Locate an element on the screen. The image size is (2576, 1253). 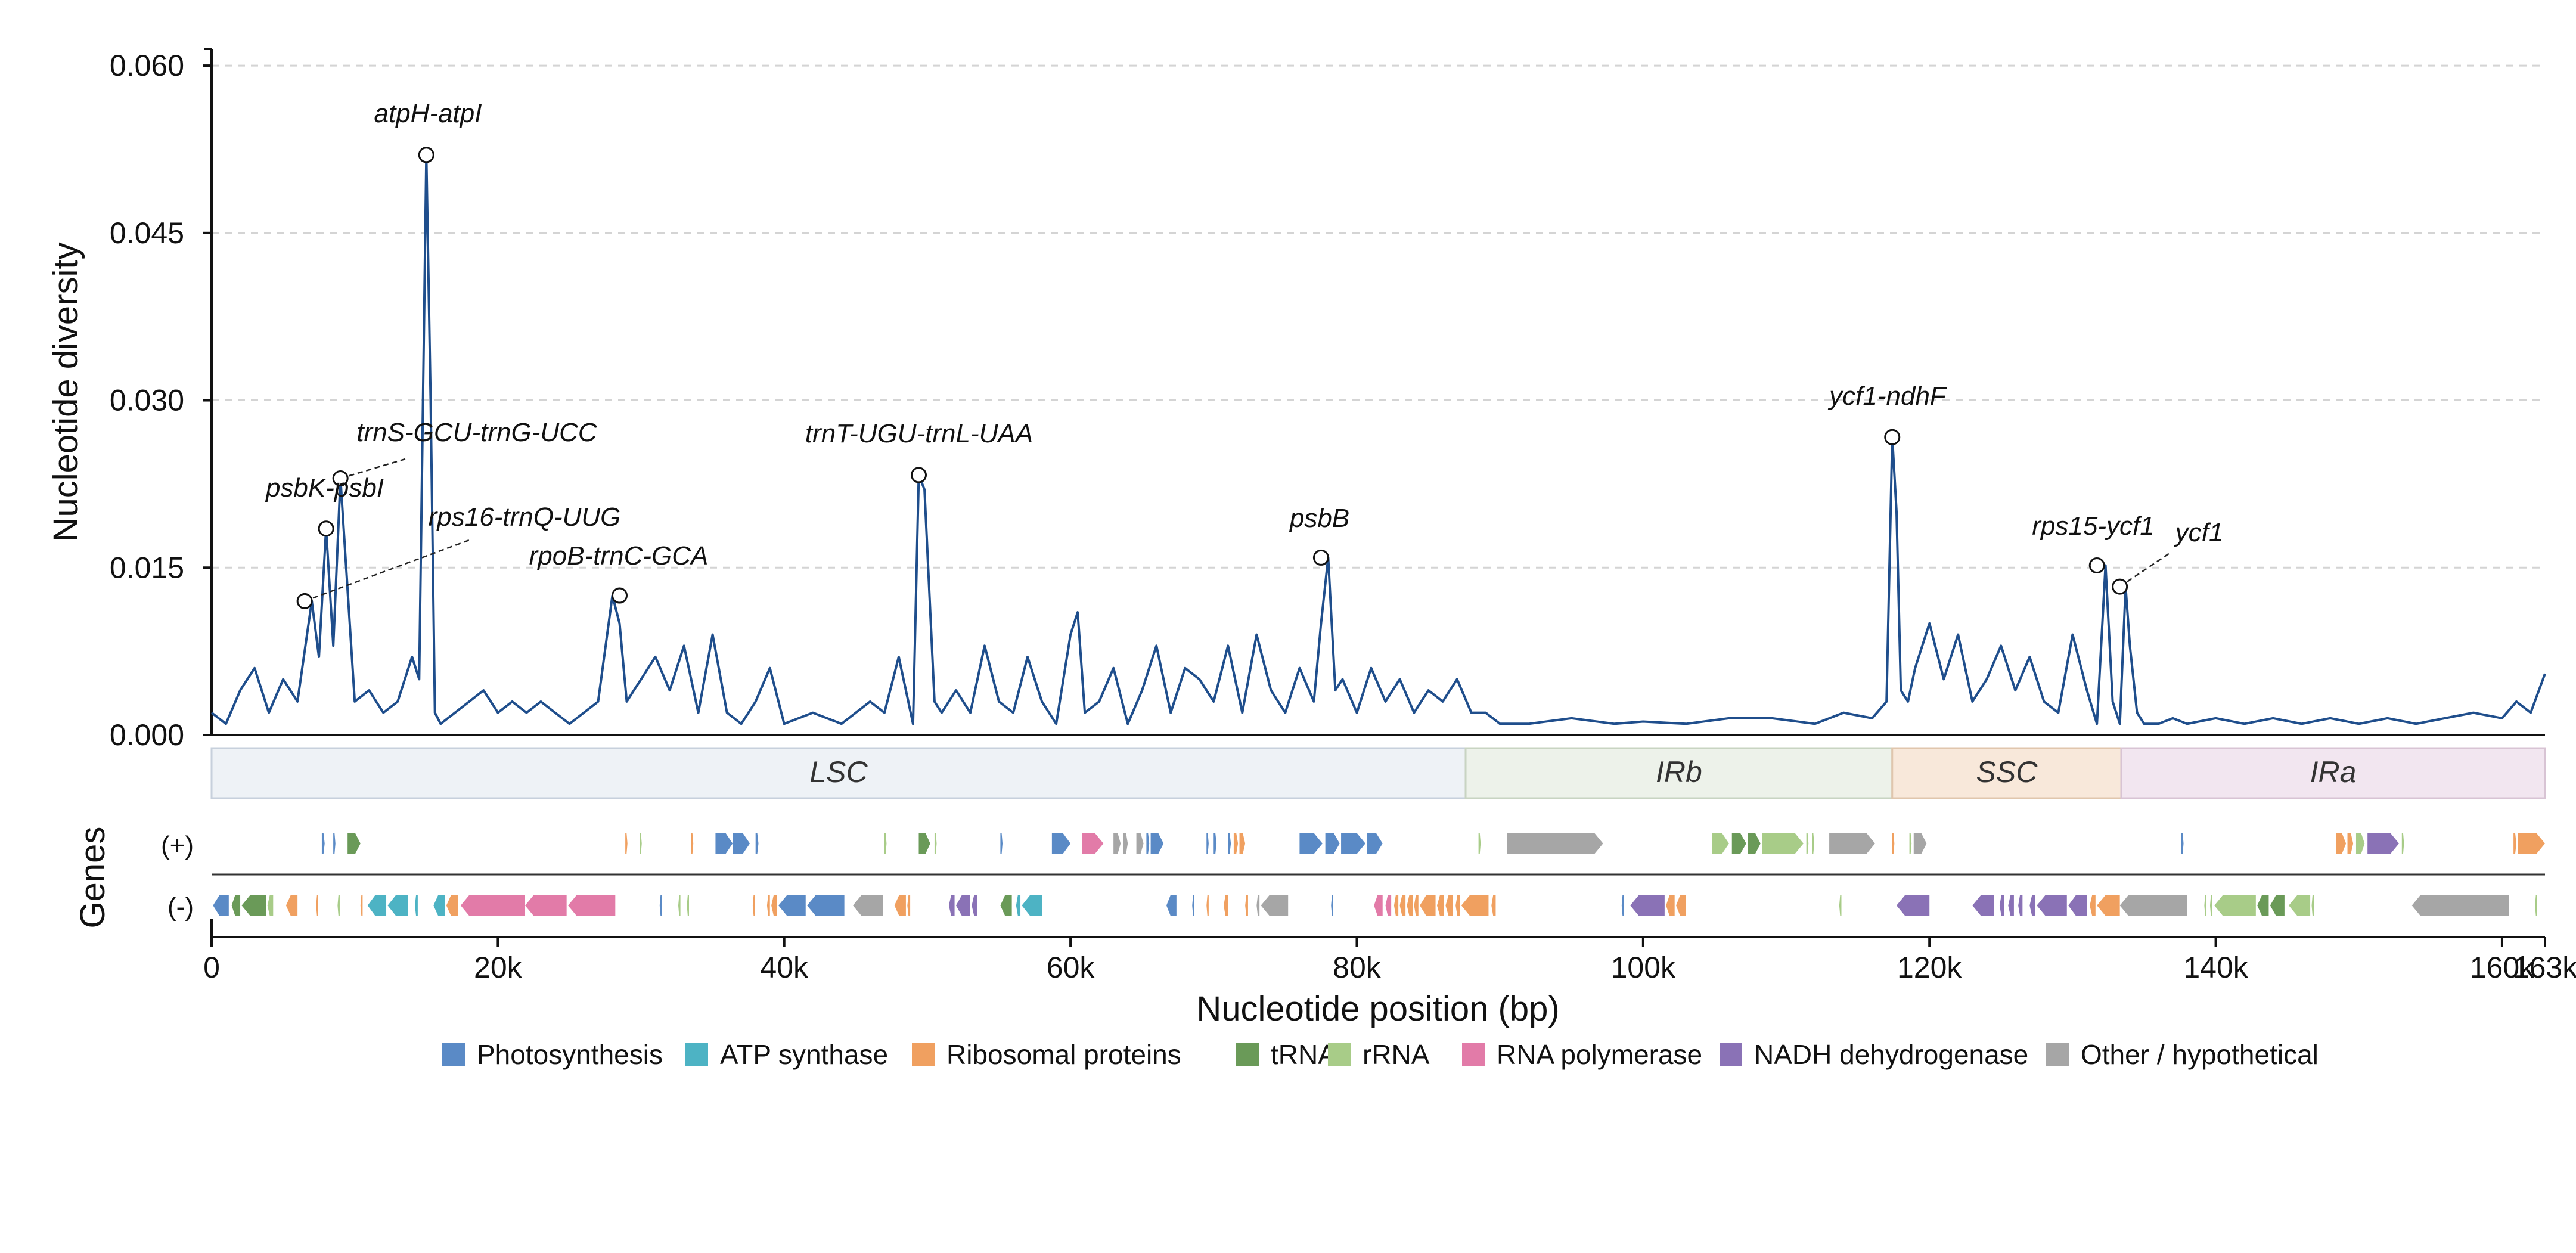
x-tick-label: 0 is located at coordinates (211, 967).